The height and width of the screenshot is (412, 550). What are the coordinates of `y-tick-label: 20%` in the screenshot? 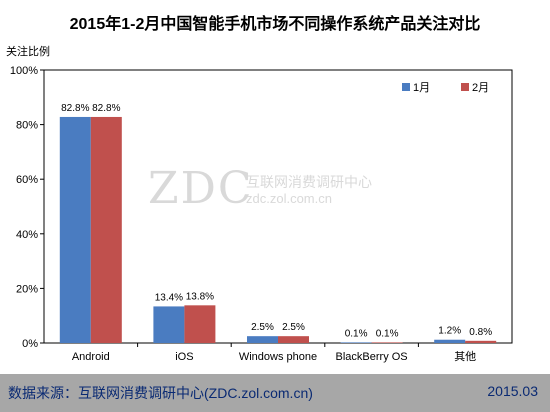 It's located at (27, 289).